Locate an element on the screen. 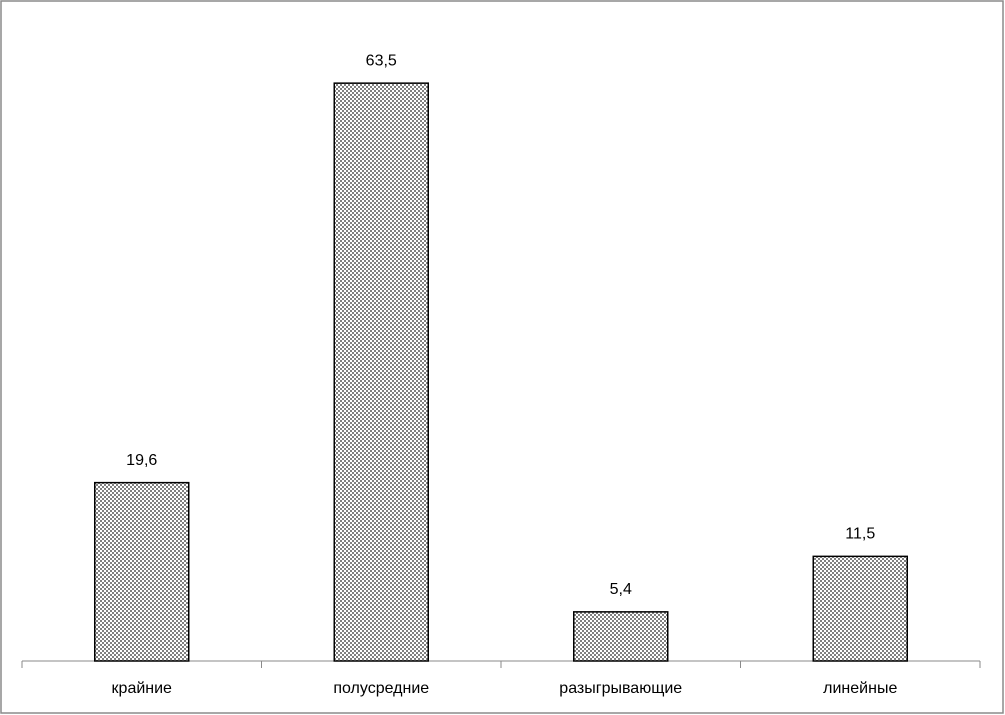 This screenshot has width=1005, height=715. x-tick-label: полусредние is located at coordinates (381, 688).